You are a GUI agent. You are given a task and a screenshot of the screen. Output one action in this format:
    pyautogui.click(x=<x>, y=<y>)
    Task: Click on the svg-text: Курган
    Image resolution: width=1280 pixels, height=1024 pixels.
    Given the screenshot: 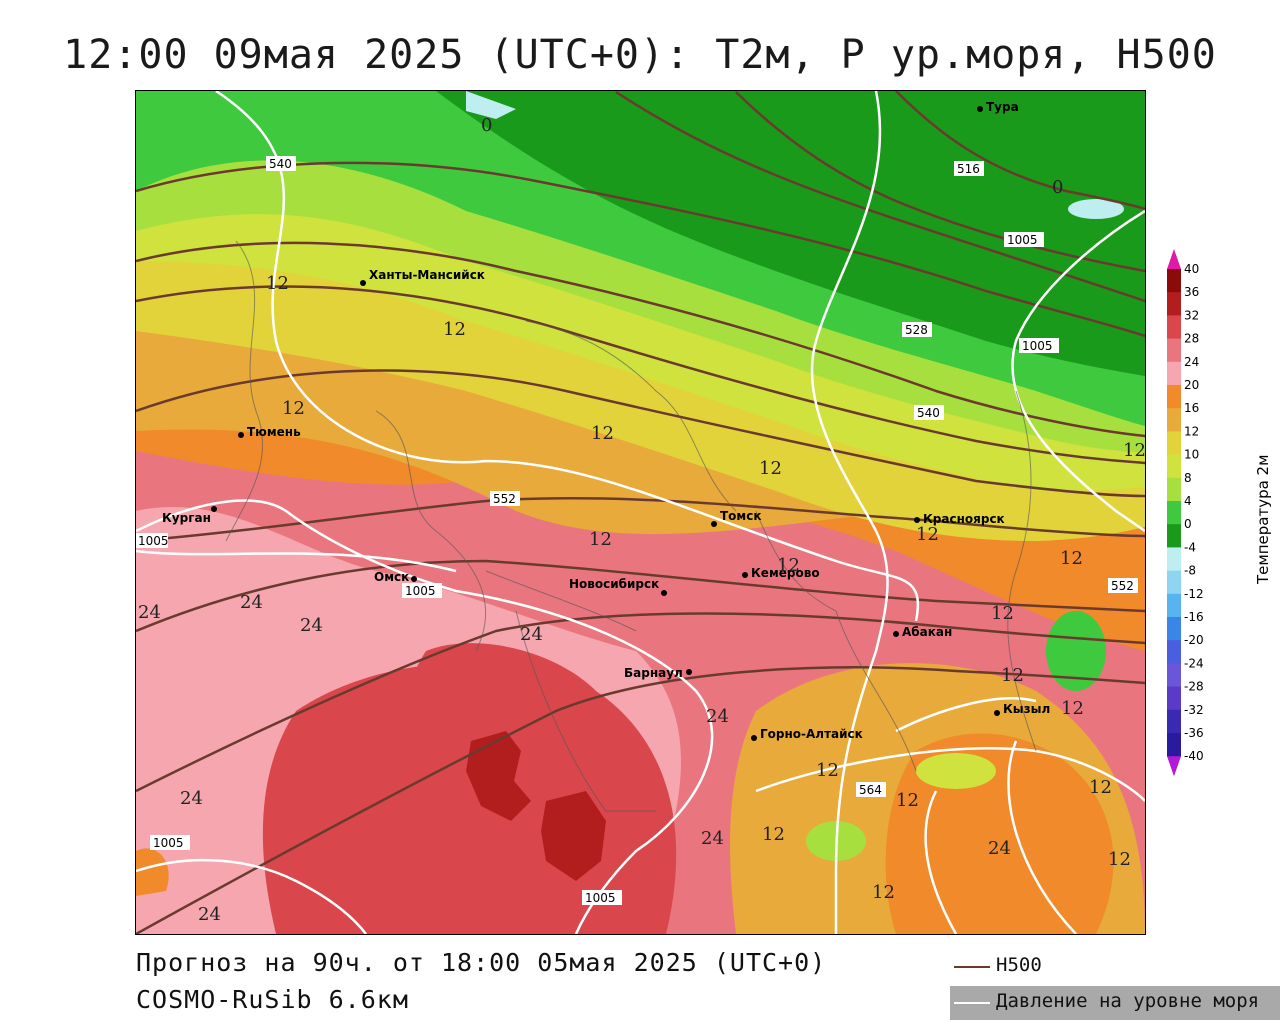 What is the action you would take?
    pyautogui.click(x=186, y=518)
    